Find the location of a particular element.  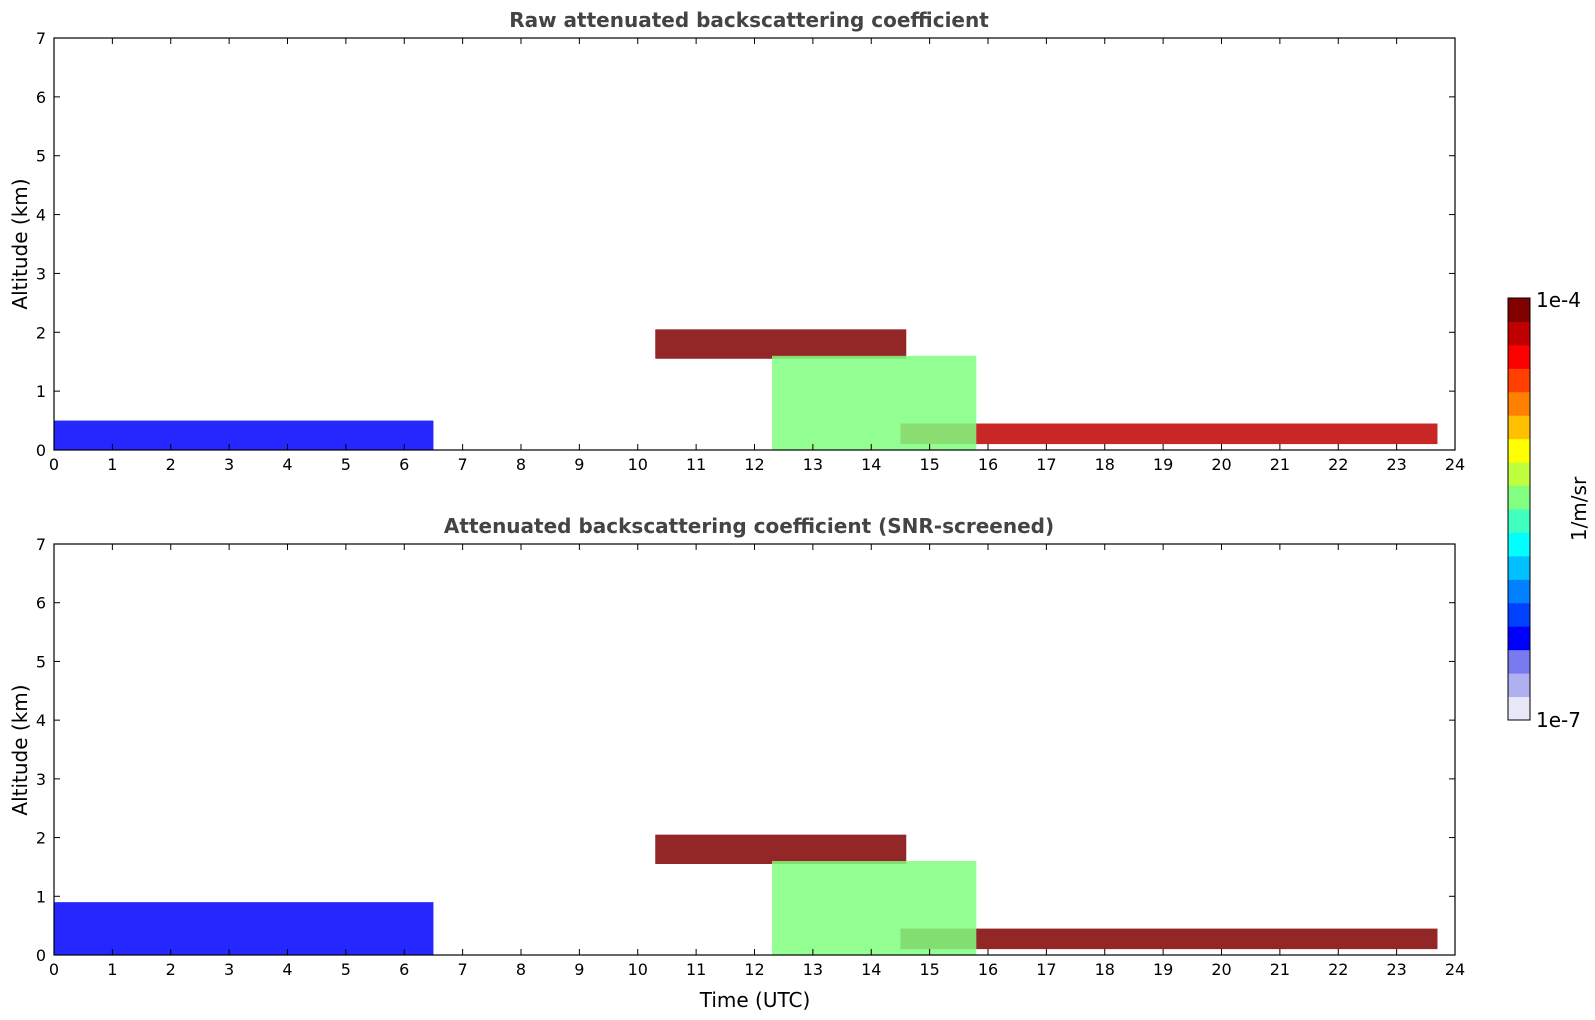

colorbar-gradient is located at coordinates (1519, 509).